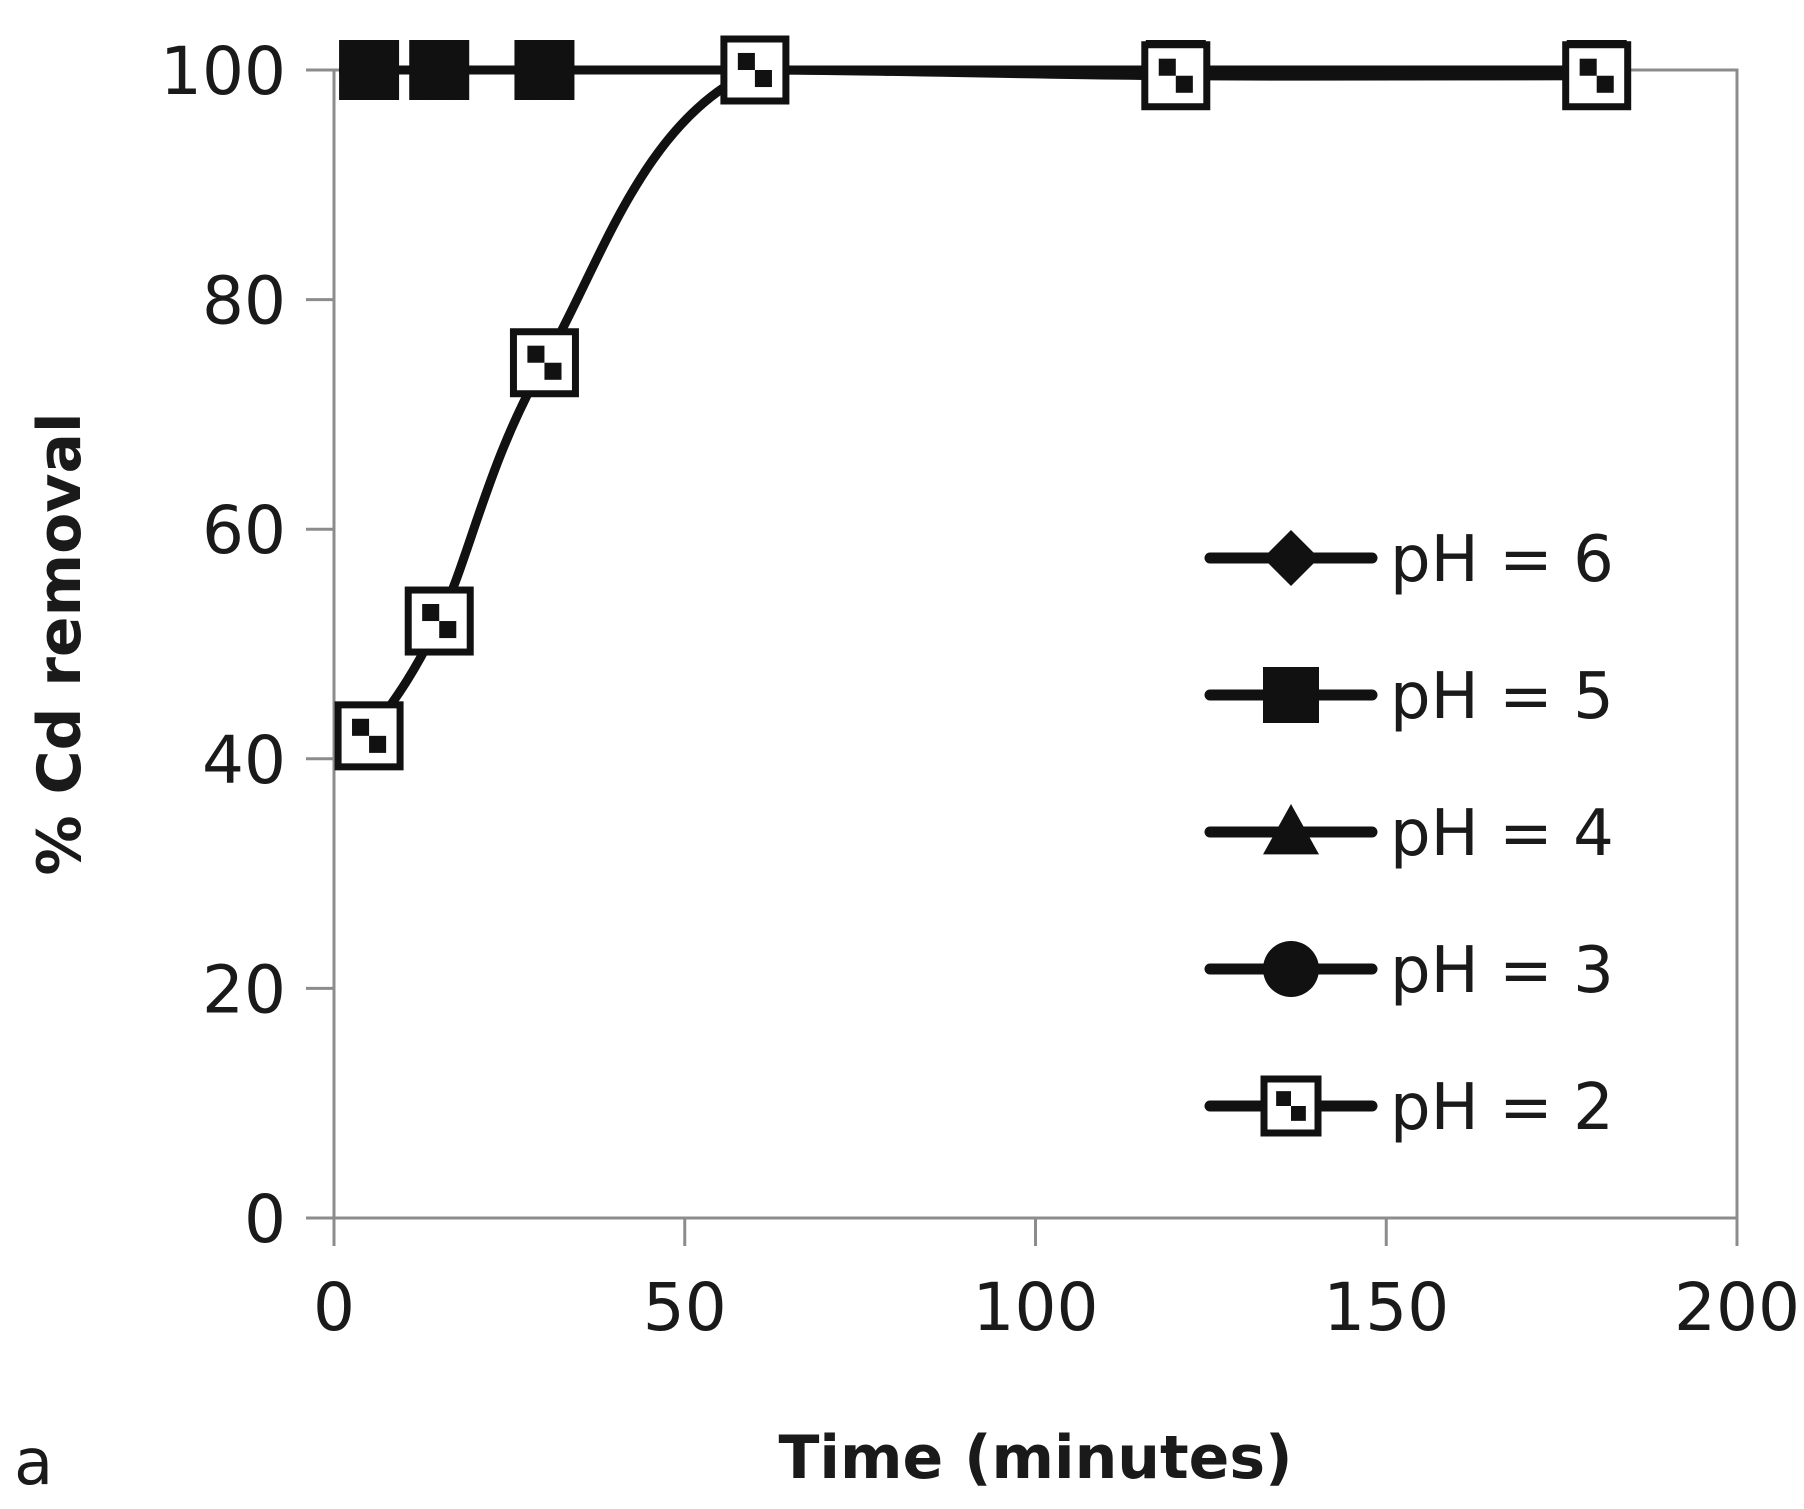 This screenshot has height=1509, width=1804. What do you see at coordinates (223, 71) in the screenshot?
I see `y-tick-label: 100` at bounding box center [223, 71].